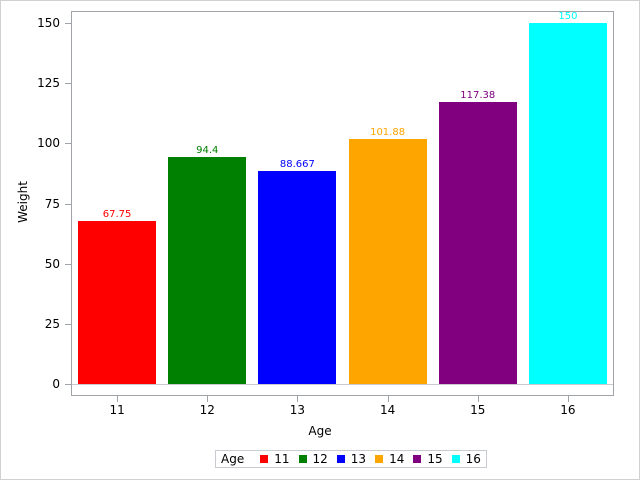 This screenshot has height=480, width=640. I want to click on bar-value-label: 88.667, so click(297, 164).